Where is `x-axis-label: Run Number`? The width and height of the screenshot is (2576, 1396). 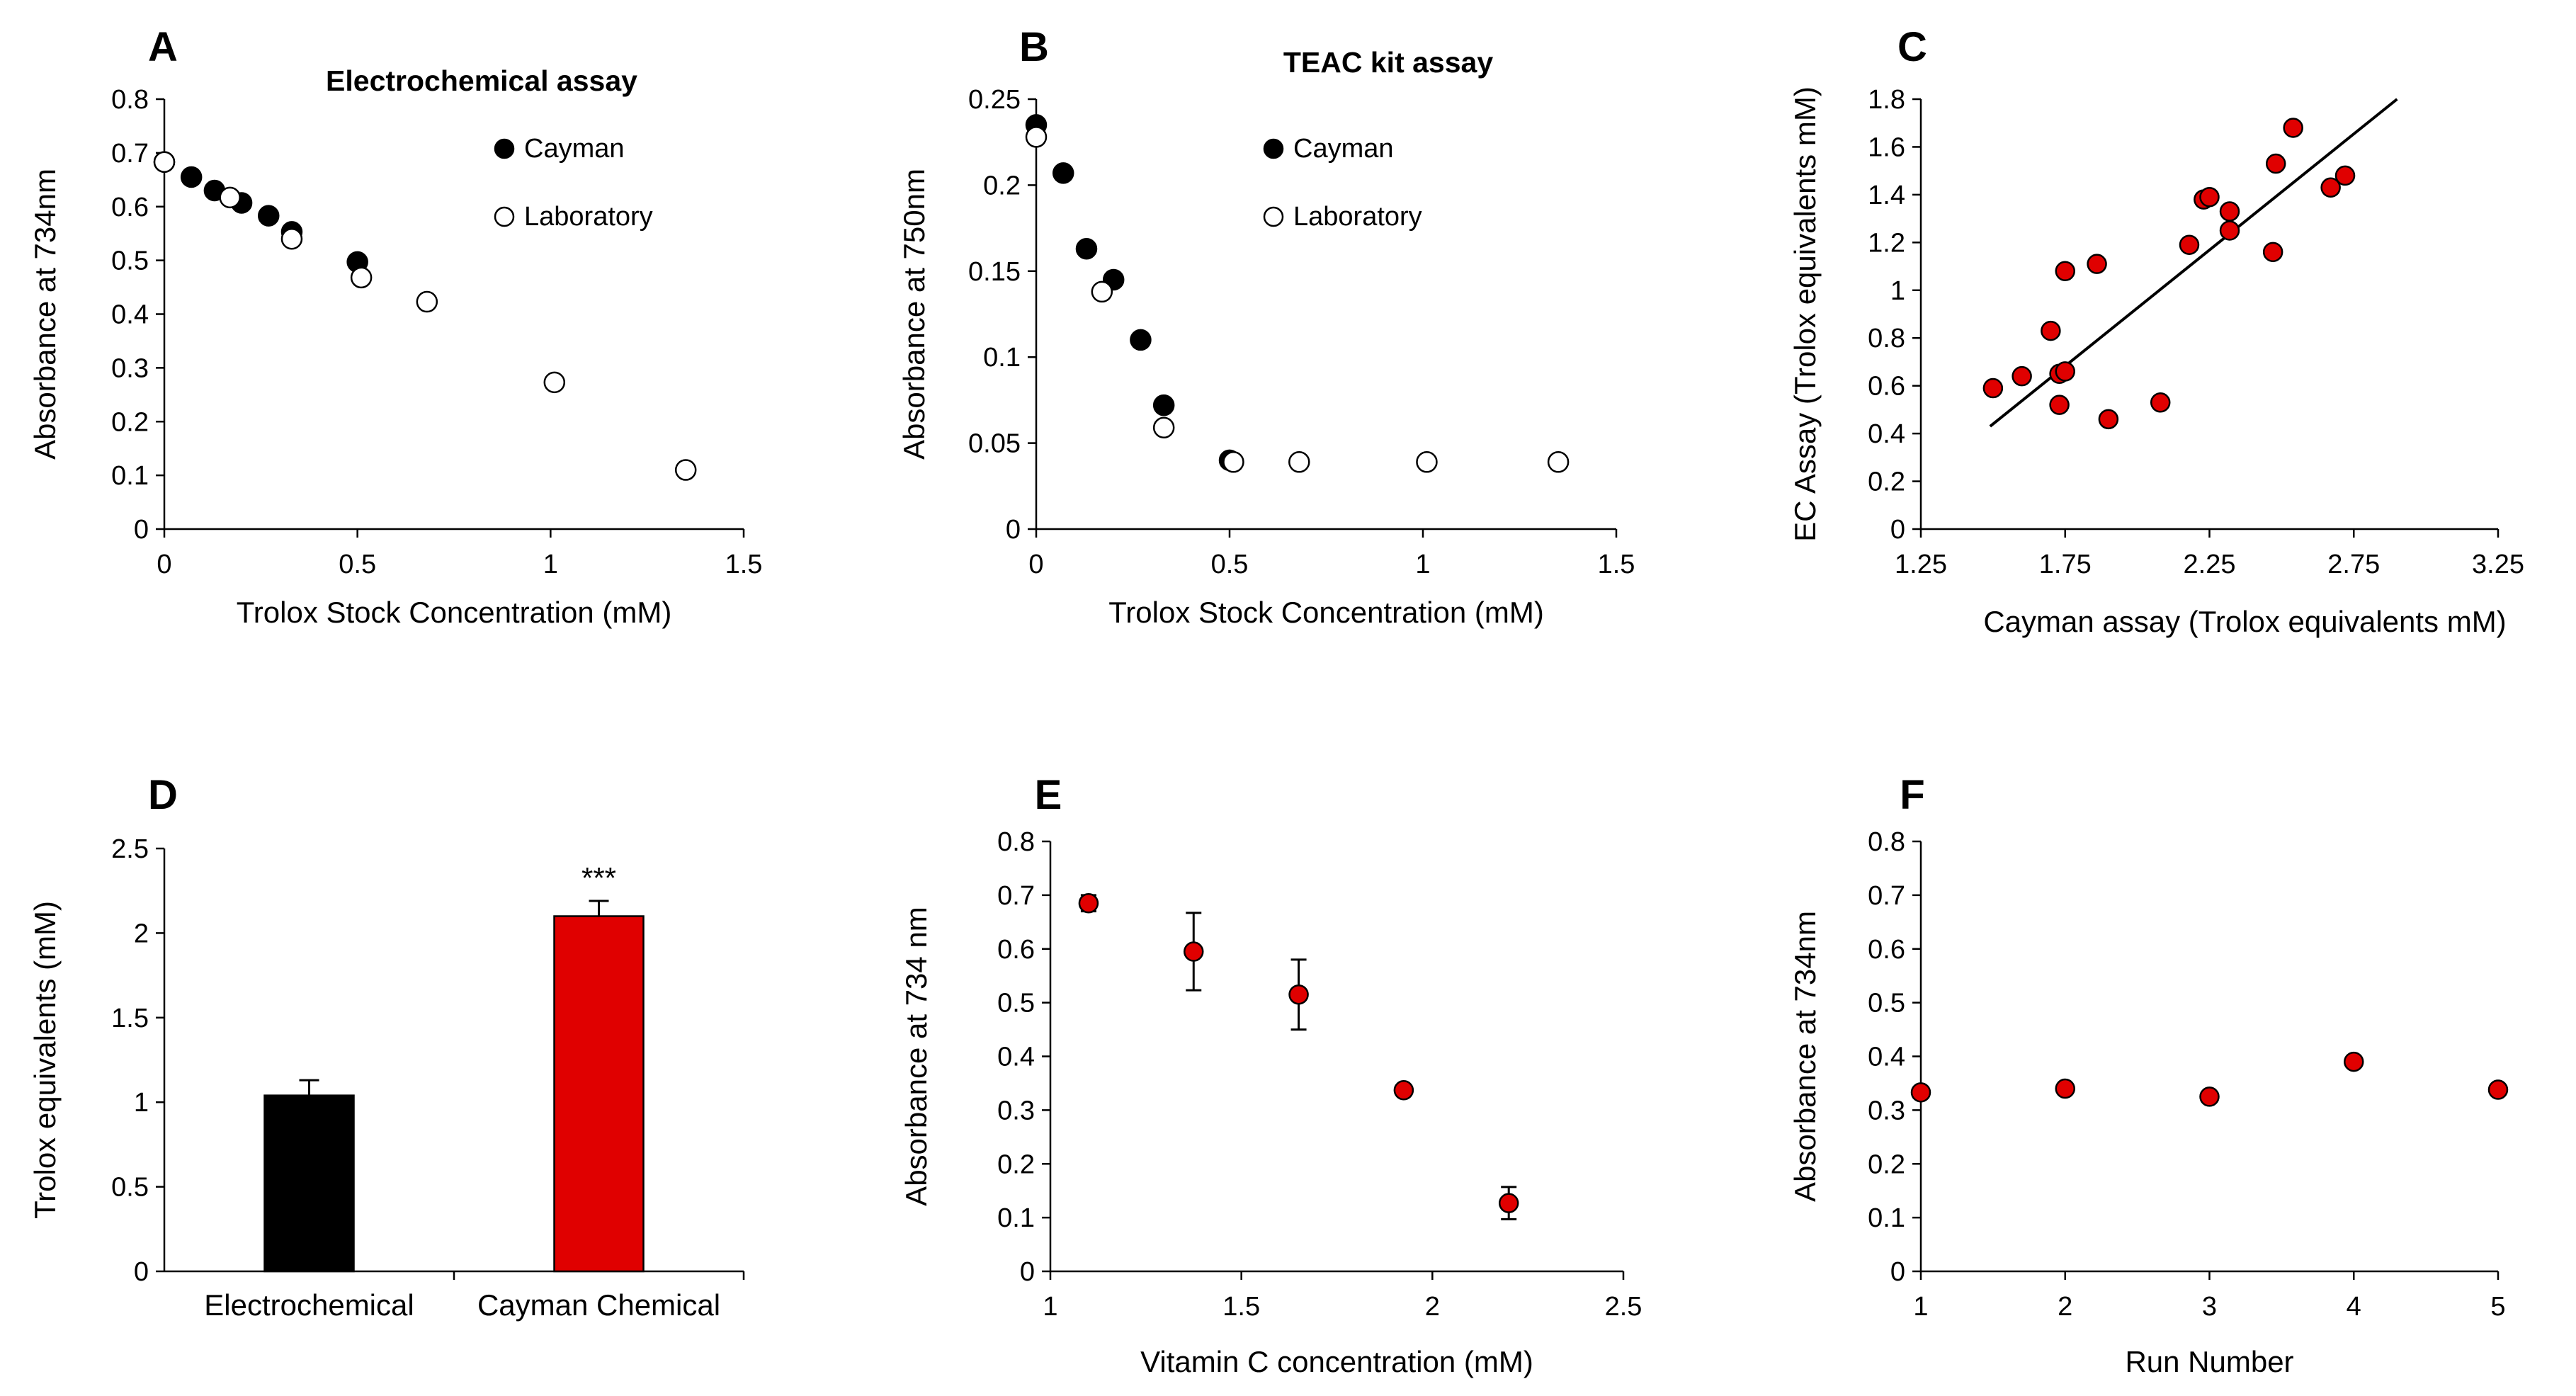 x-axis-label: Run Number is located at coordinates (2209, 1361).